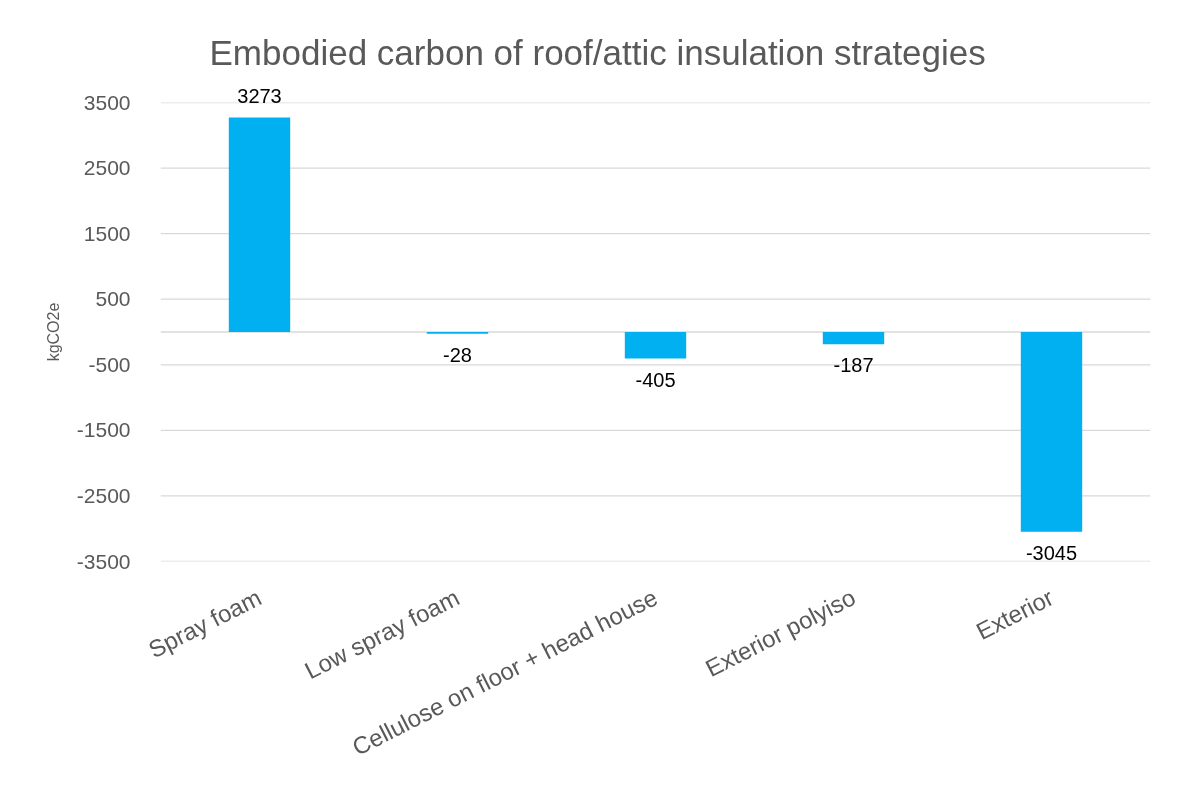  Describe the element at coordinates (107, 102) in the screenshot. I see `y-tick-label: 3500` at that location.